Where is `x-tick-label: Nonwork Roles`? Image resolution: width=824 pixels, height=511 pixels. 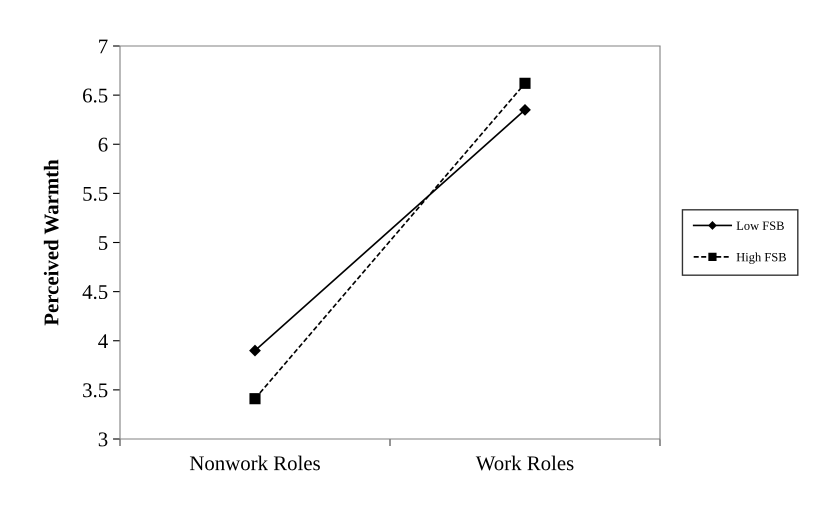
x-tick-label: Nonwork Roles is located at coordinates (255, 463).